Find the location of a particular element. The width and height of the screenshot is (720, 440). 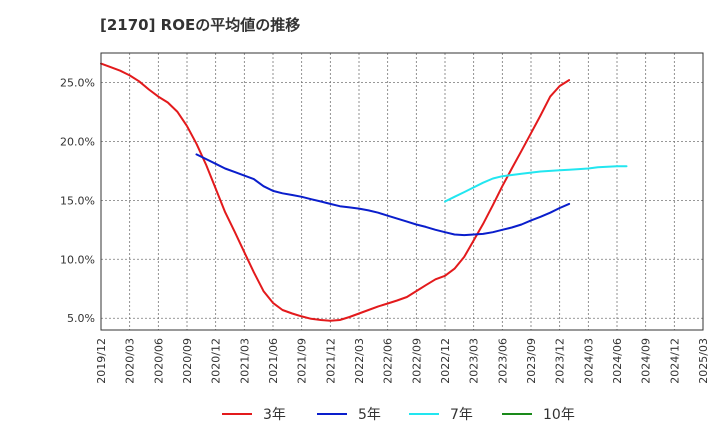

x-tick-label: 2021/12 is located at coordinates (330, 361).